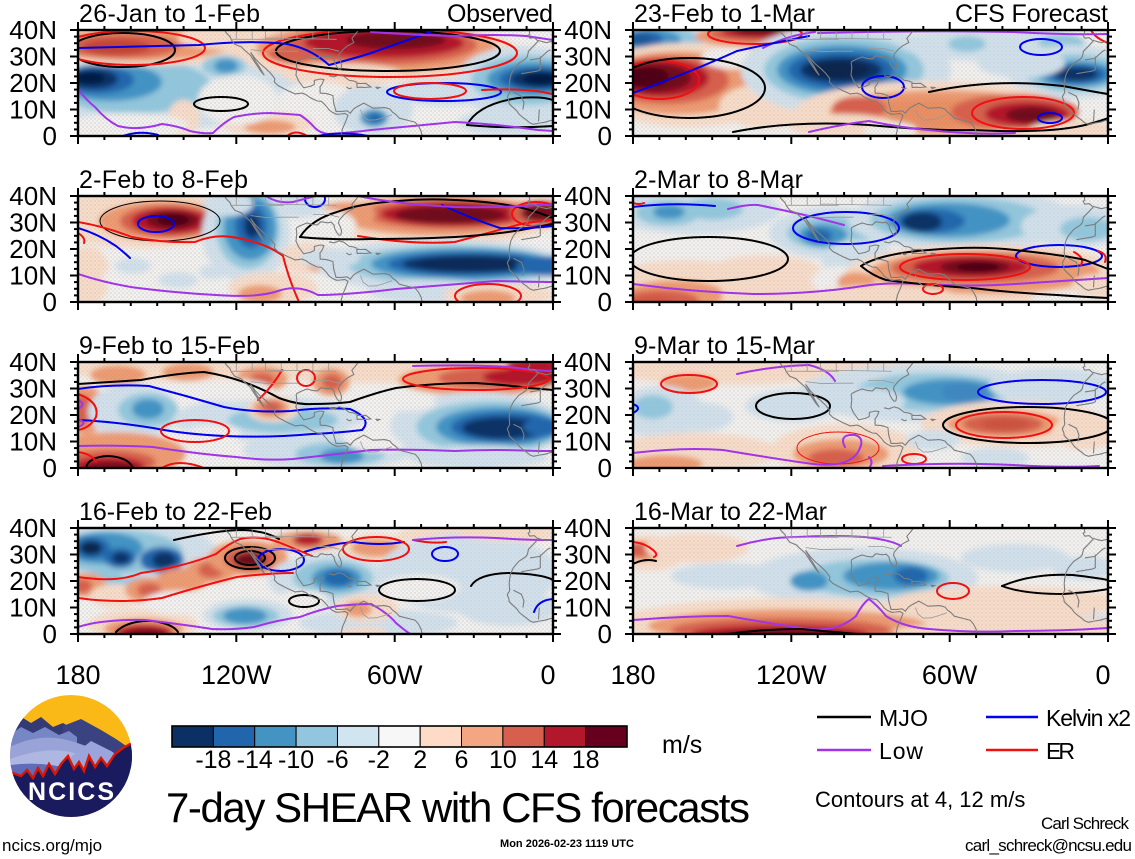  Describe the element at coordinates (503, 760) in the screenshot. I see `svg-text: 10` at that location.